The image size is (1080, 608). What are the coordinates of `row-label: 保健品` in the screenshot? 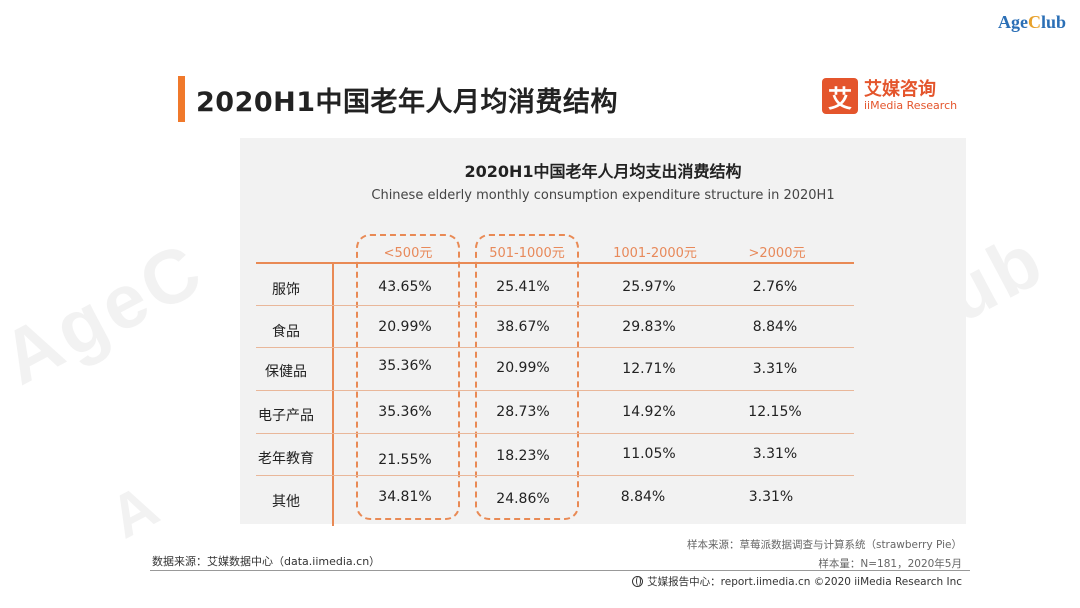 It's located at (286, 372).